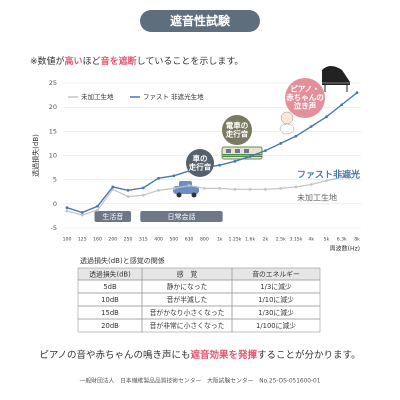  Describe the element at coordinates (281, 240) in the screenshot. I see `x-tick-label: 2.5k` at that location.